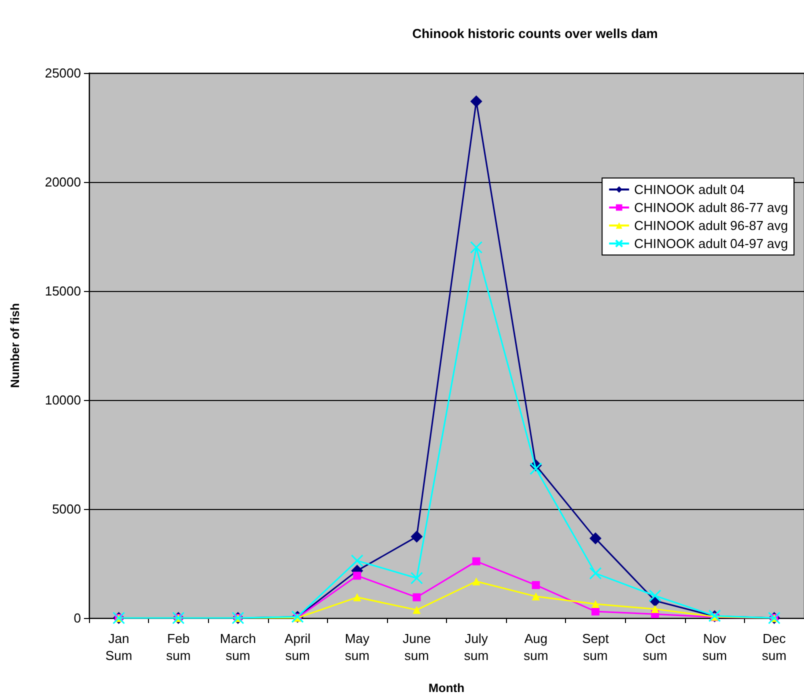 This screenshot has height=700, width=804. I want to click on x-axis-title: Month, so click(446, 688).